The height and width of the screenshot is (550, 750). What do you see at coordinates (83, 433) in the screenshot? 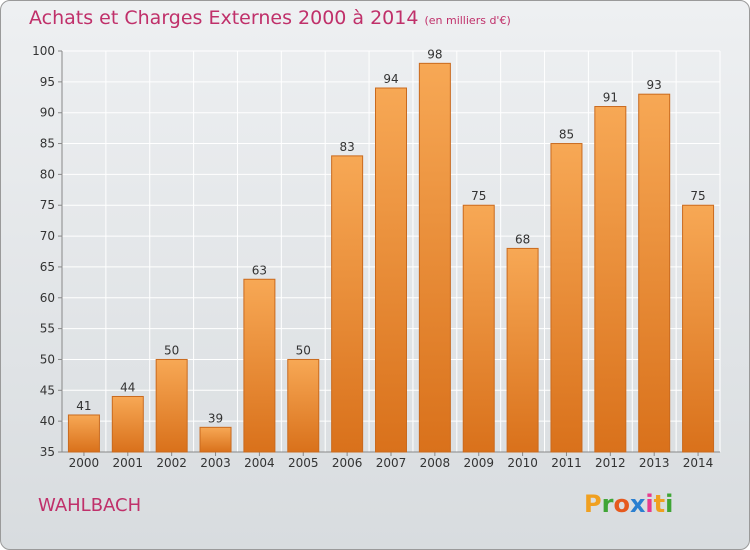
I see `bar-2000` at bounding box center [83, 433].